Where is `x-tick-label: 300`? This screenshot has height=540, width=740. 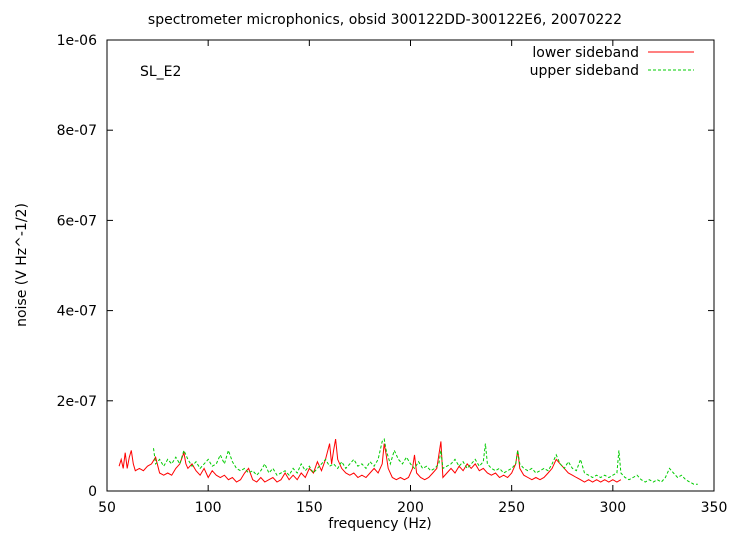 x-tick-label: 300 is located at coordinates (612, 508).